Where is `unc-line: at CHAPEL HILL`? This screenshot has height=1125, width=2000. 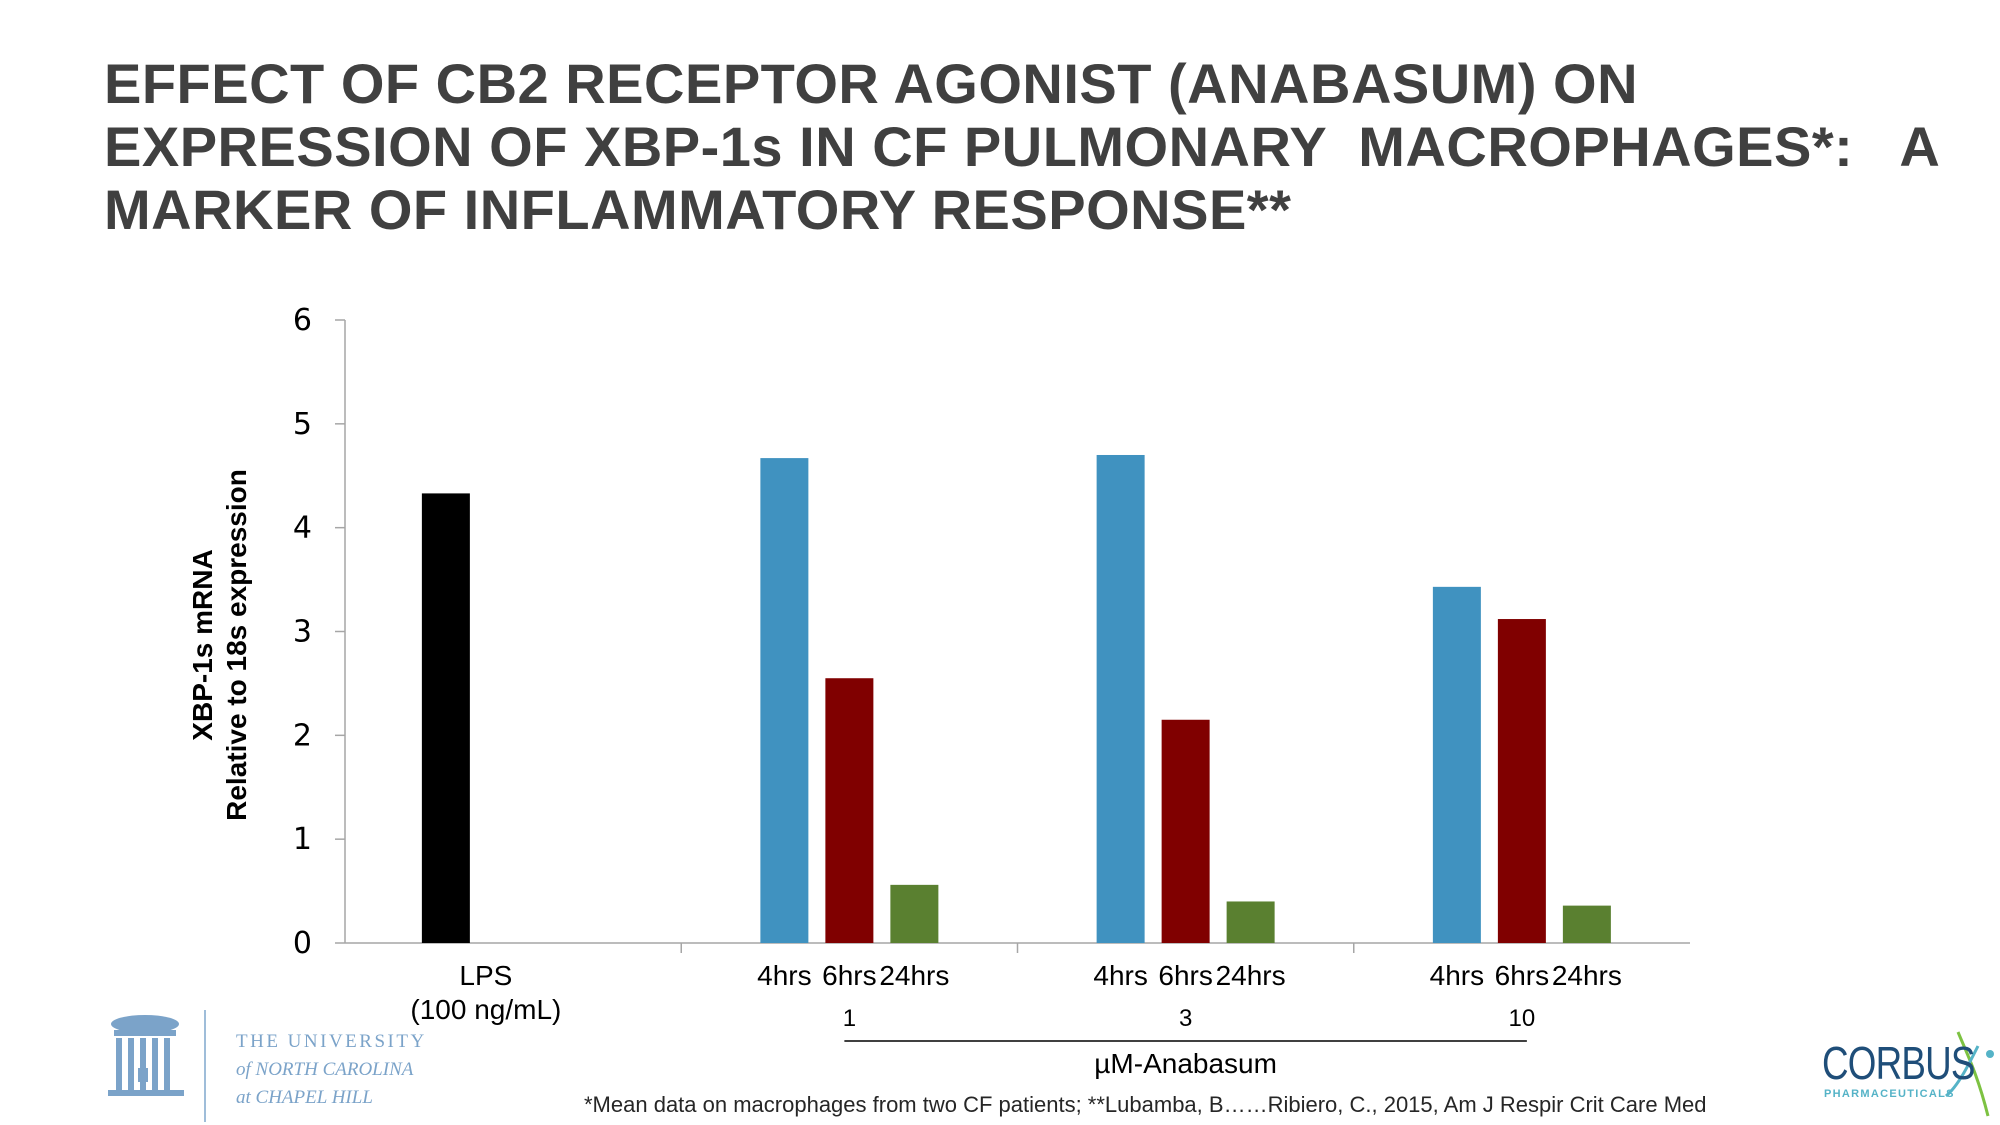
unc-line: at CHAPEL HILL is located at coordinates (304, 1097).